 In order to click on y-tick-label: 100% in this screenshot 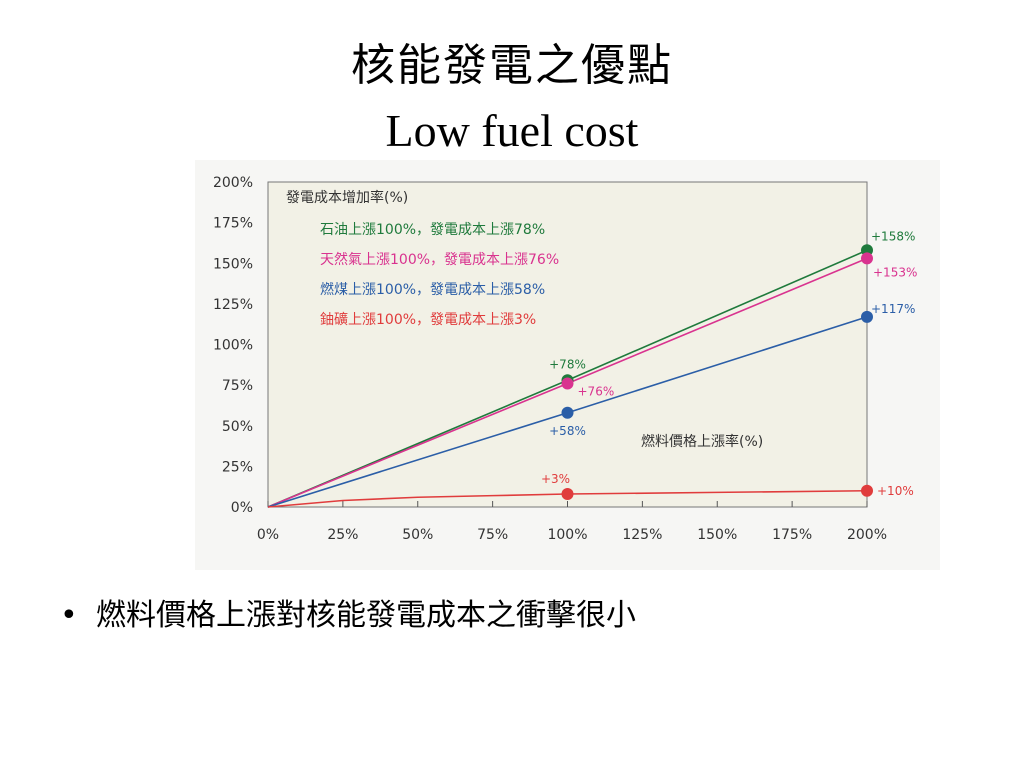, I will do `click(233, 346)`.